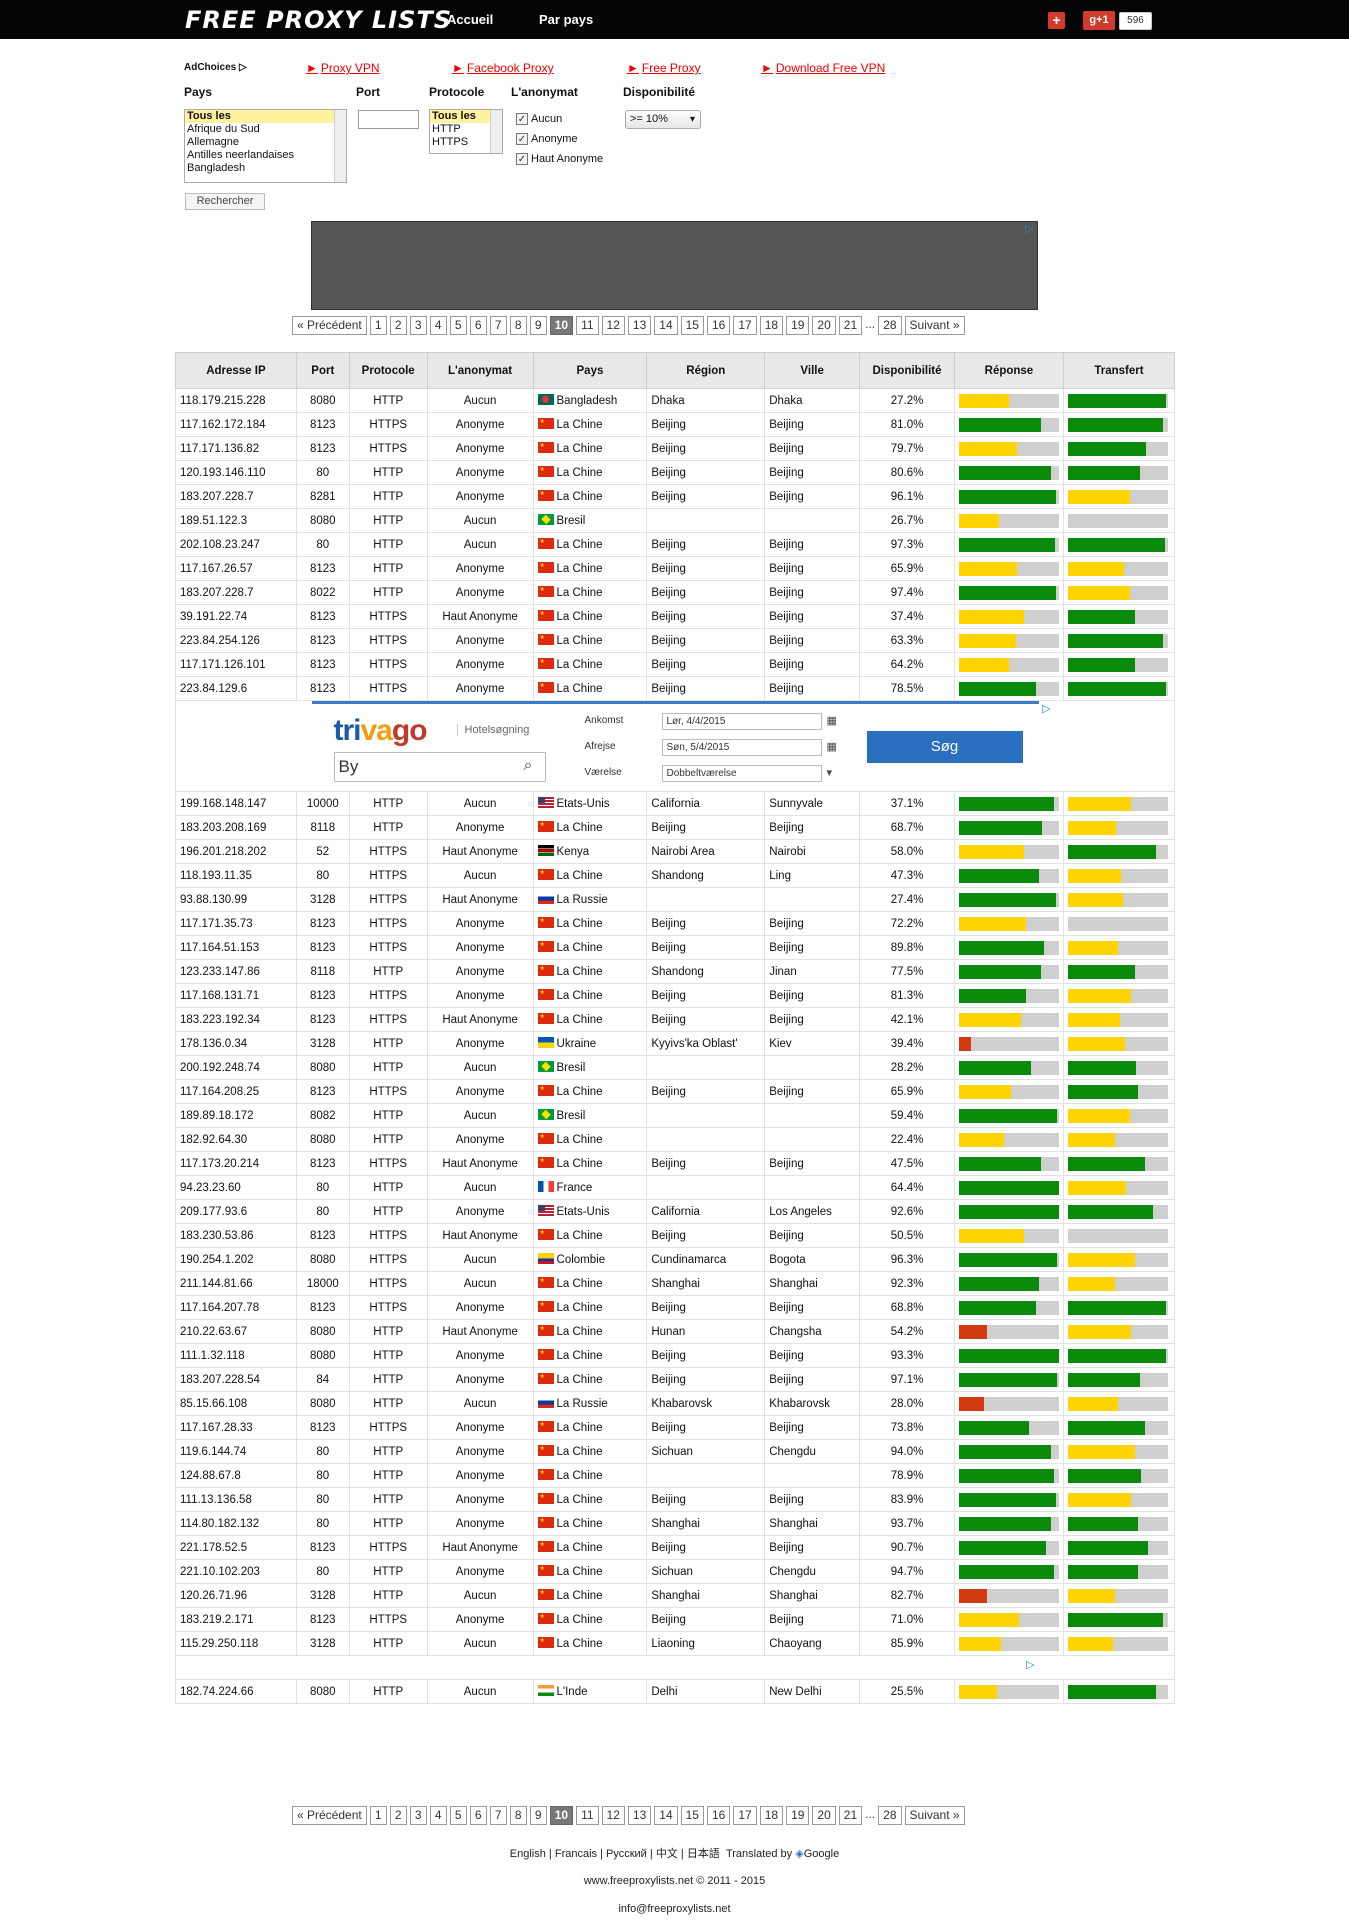 The width and height of the screenshot is (1349, 1931). Describe the element at coordinates (236, 640) in the screenshot. I see `ip-cell: 223.84.254.126` at that location.